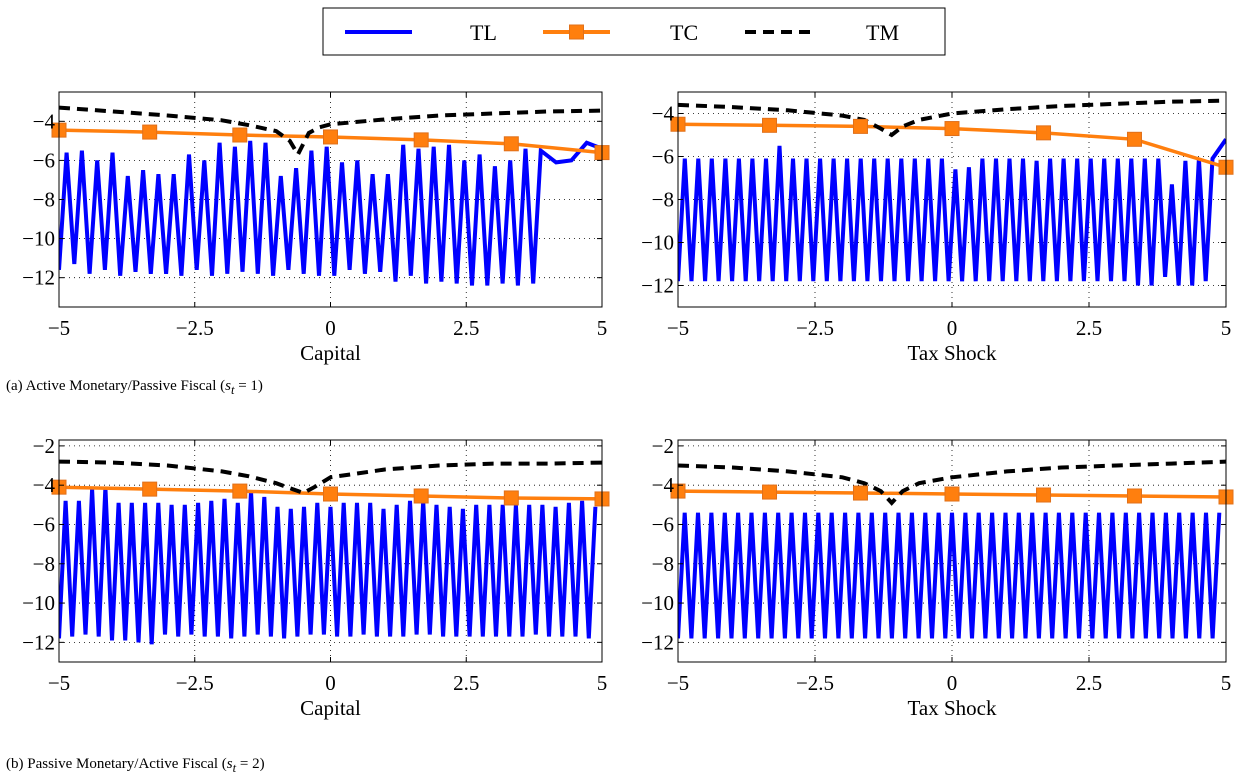 This screenshot has width=1243, height=778. I want to click on caption-b-text: (b) Passive Monetary/Active Fiscal (, so click(116, 764).